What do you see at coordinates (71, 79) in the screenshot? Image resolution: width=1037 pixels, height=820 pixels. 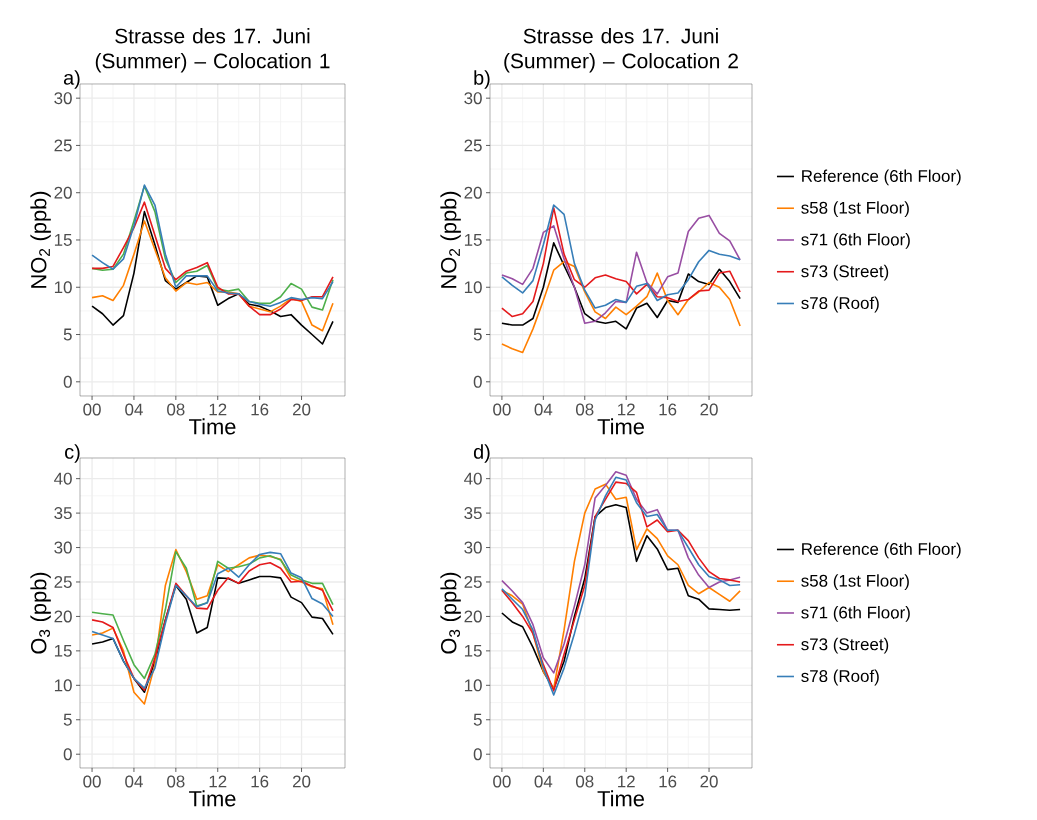 I see `text: a)` at bounding box center [71, 79].